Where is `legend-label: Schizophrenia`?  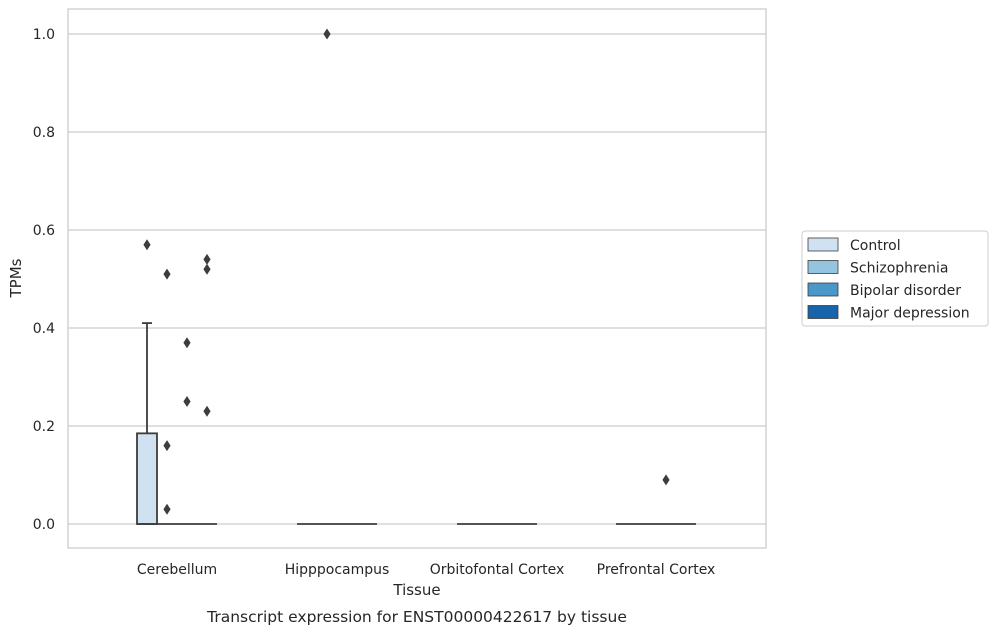
legend-label: Schizophrenia is located at coordinates (899, 269).